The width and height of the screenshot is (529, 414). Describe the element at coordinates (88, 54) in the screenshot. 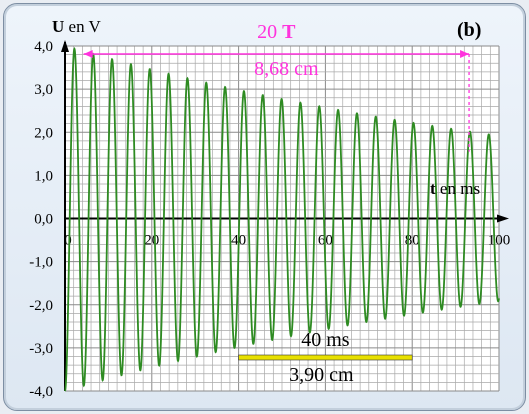

I see `period-arrow-head-left` at that location.